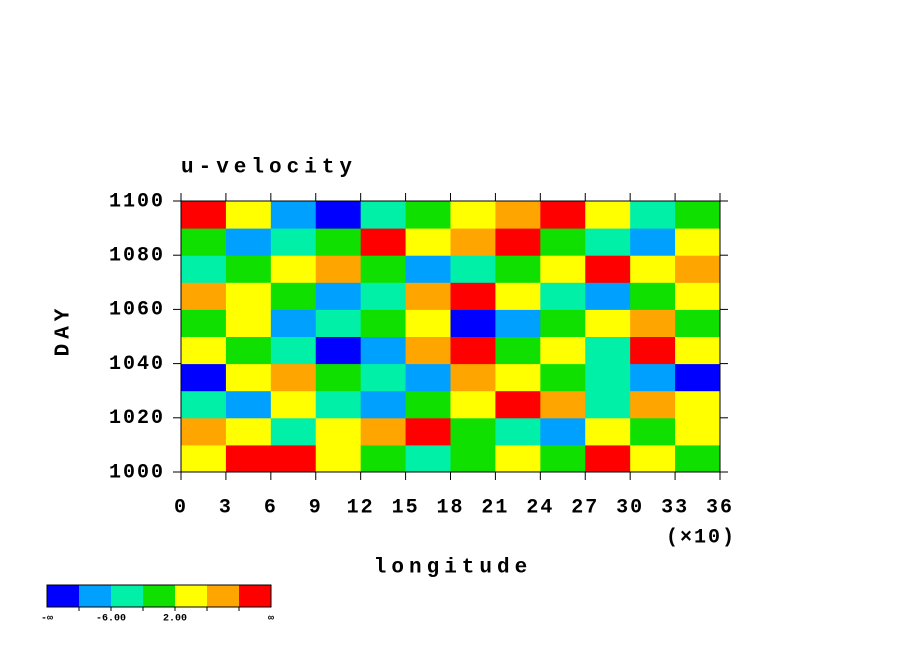  Describe the element at coordinates (450, 507) in the screenshot. I see `x-tick-label: 18` at that location.